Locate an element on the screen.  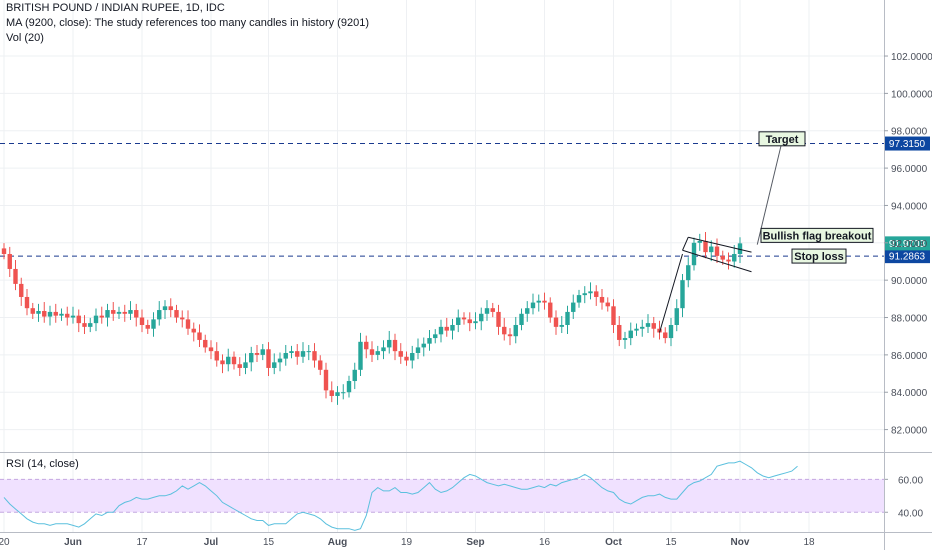
chart-annotations: Target Bullish flag breakout Stop loss is located at coordinates (815, 197).